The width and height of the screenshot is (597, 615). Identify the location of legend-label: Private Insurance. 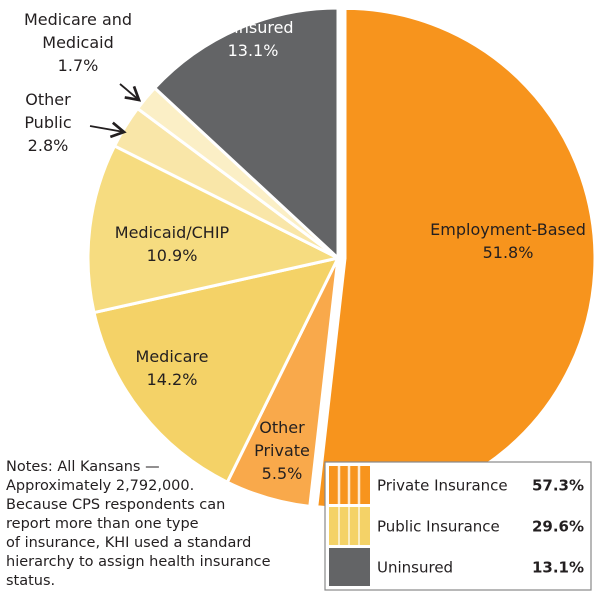
(442, 486).